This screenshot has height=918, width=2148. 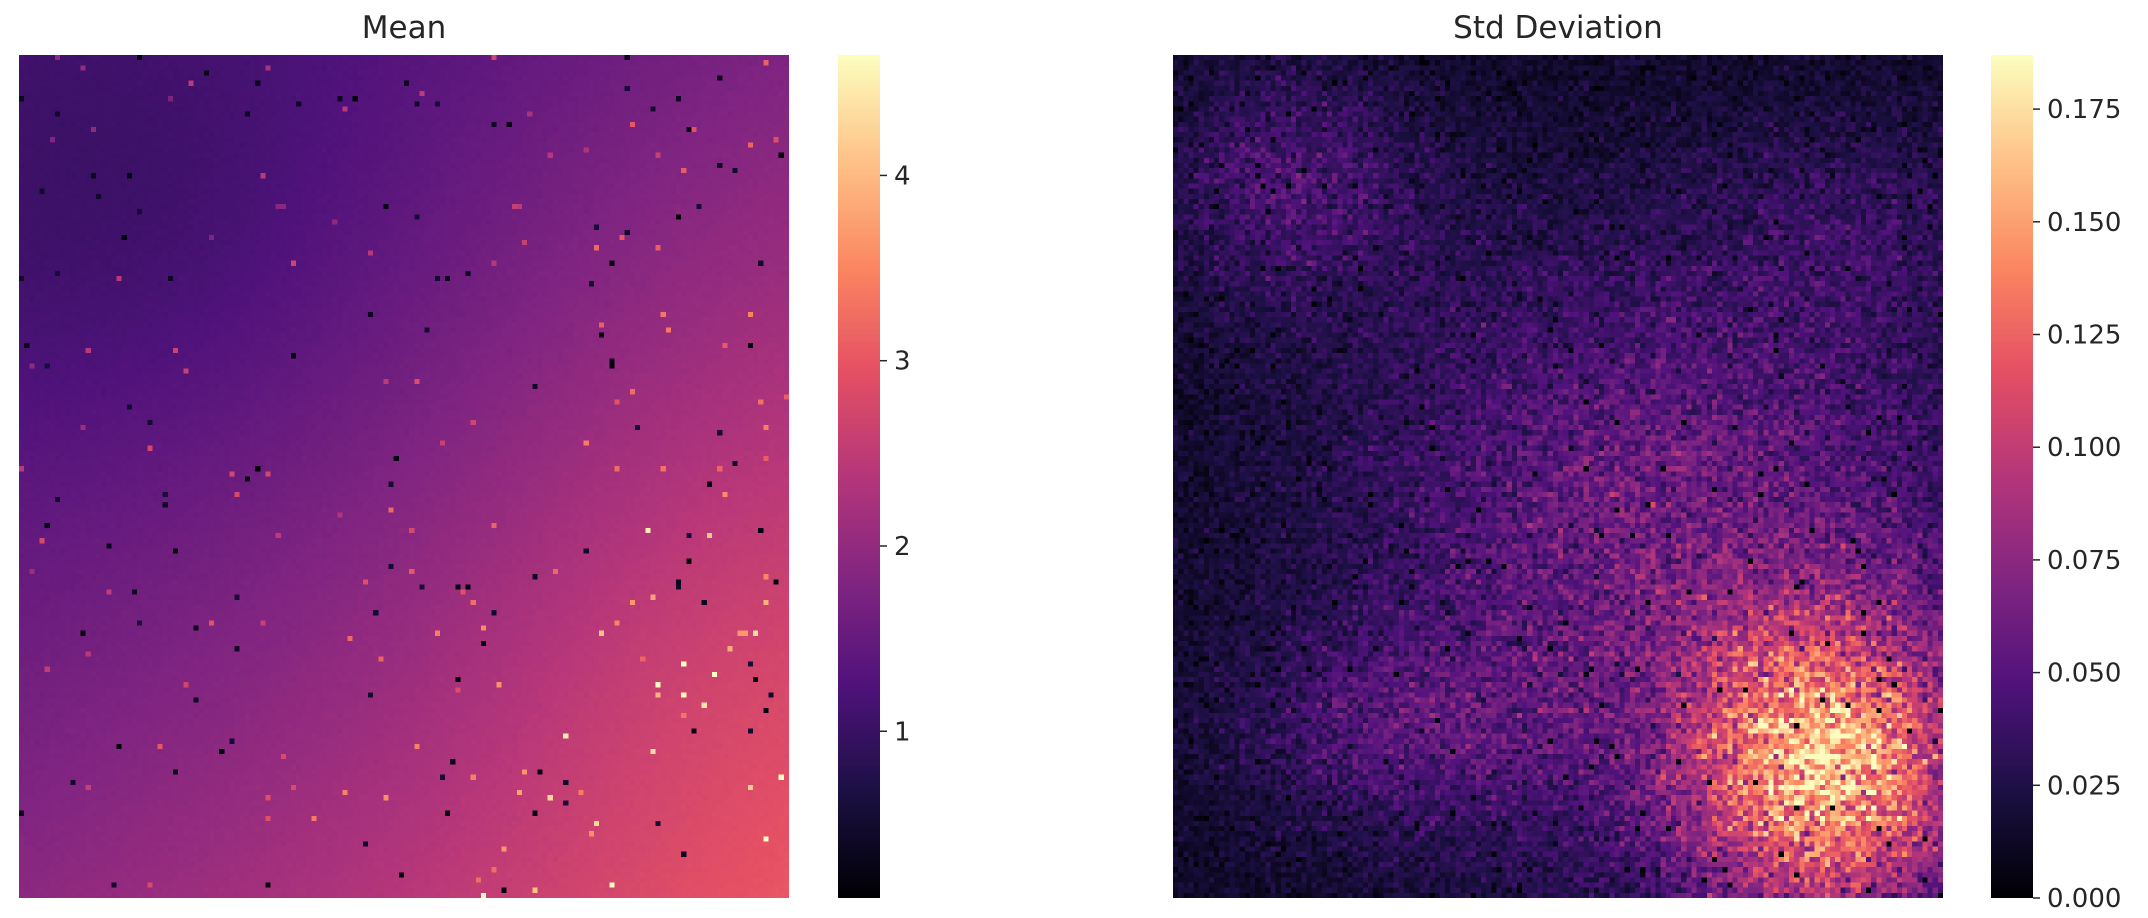 I want to click on colorbar-tick-label: 3, so click(x=902, y=362).